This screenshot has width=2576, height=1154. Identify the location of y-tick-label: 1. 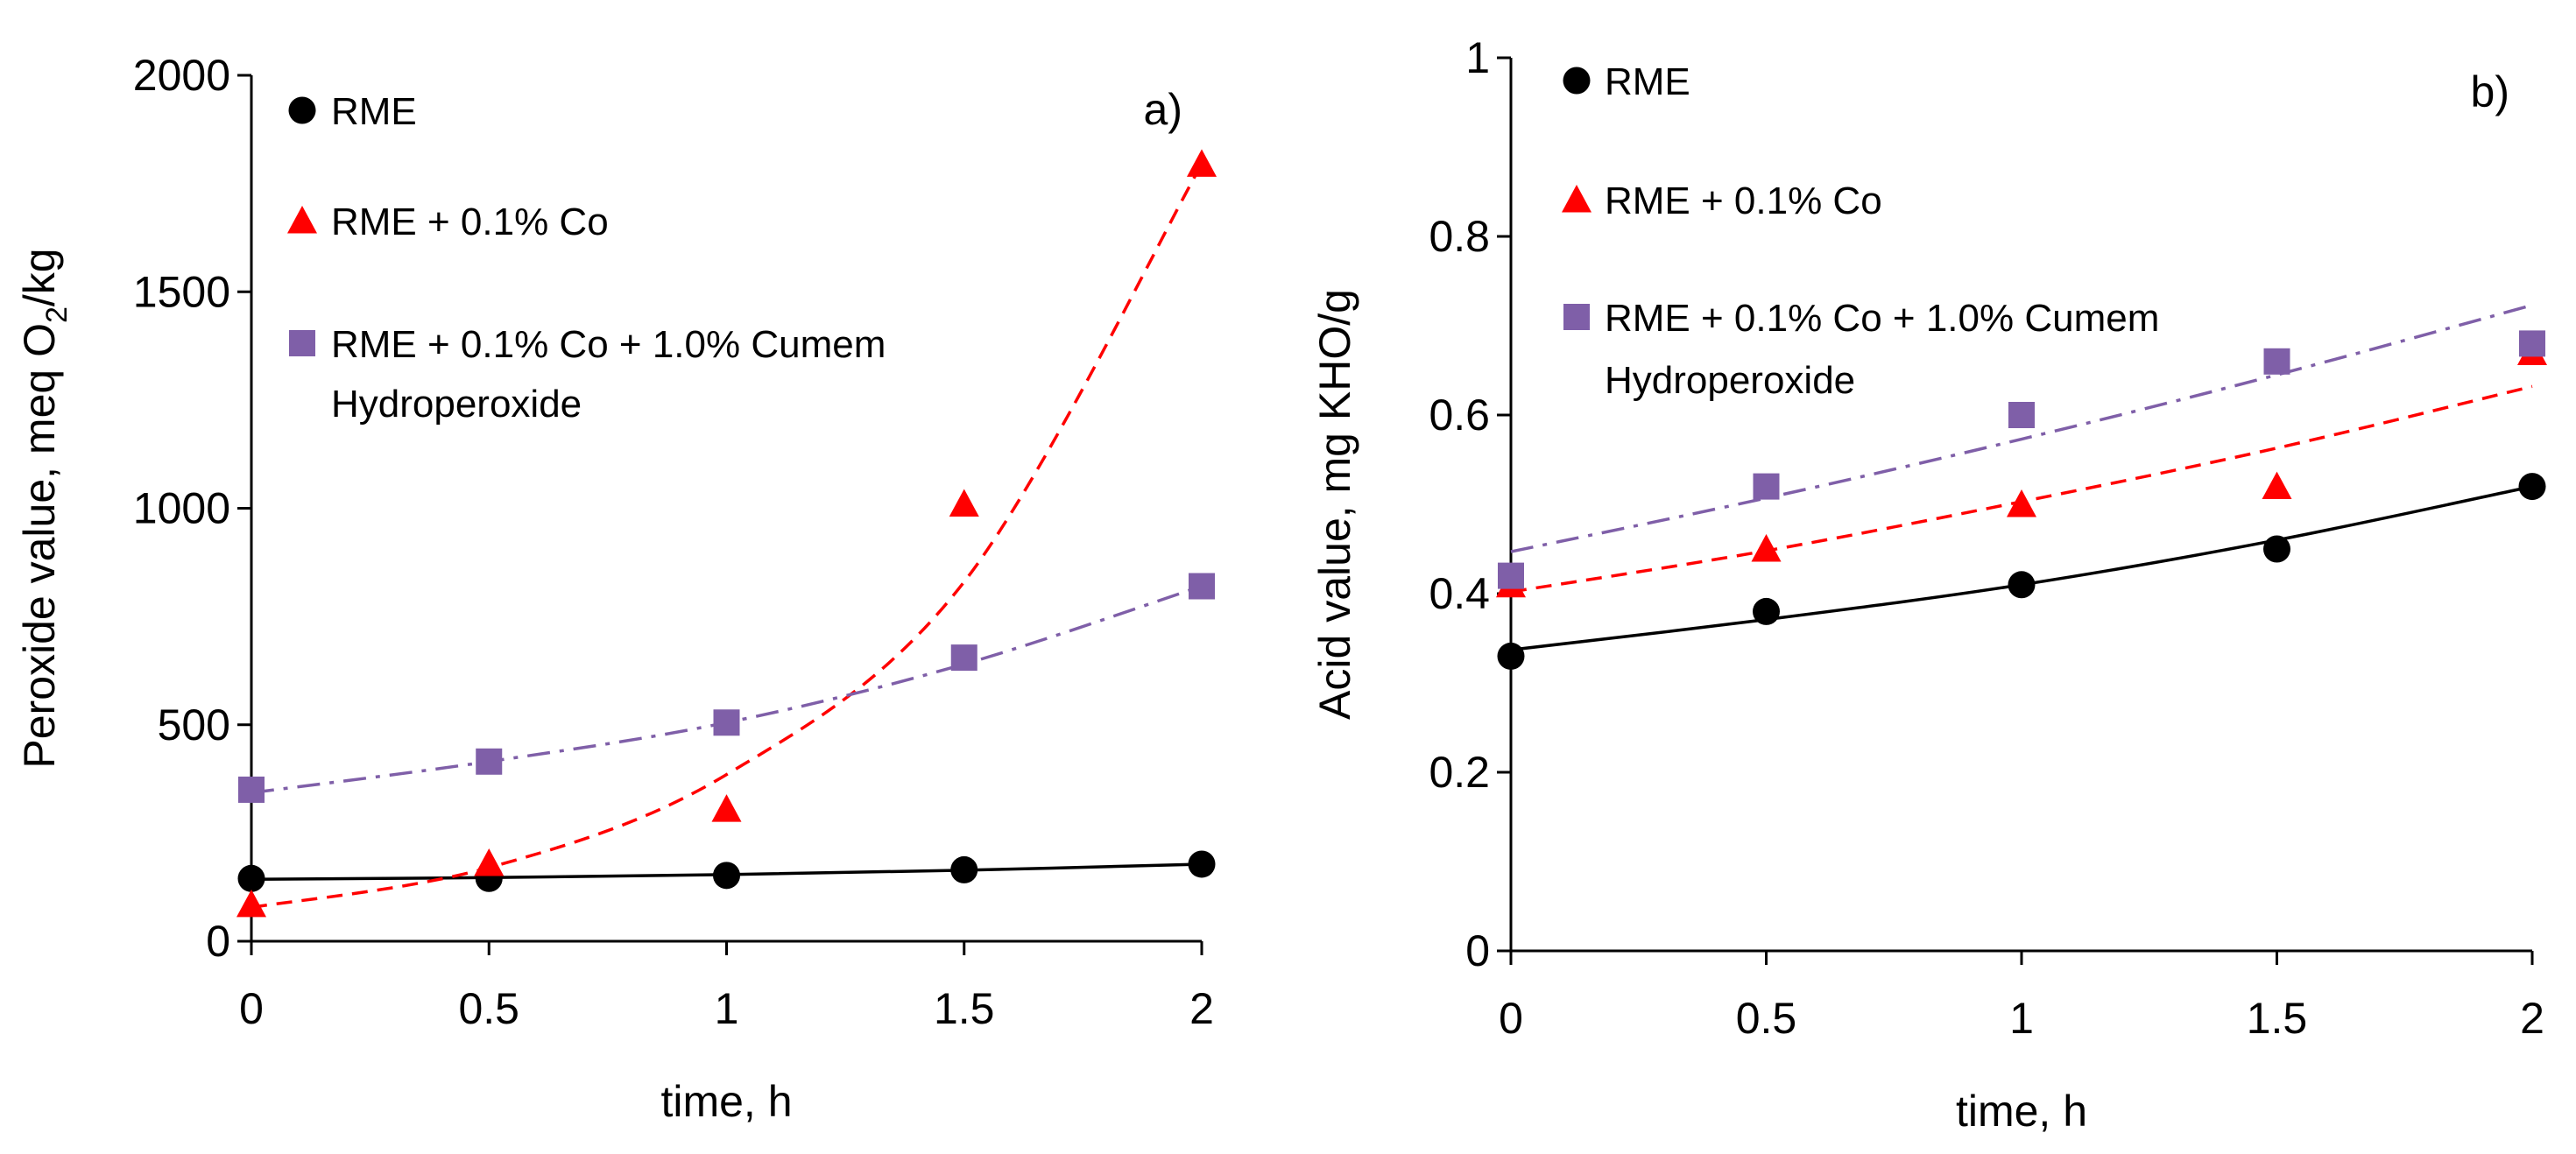
(1477, 57).